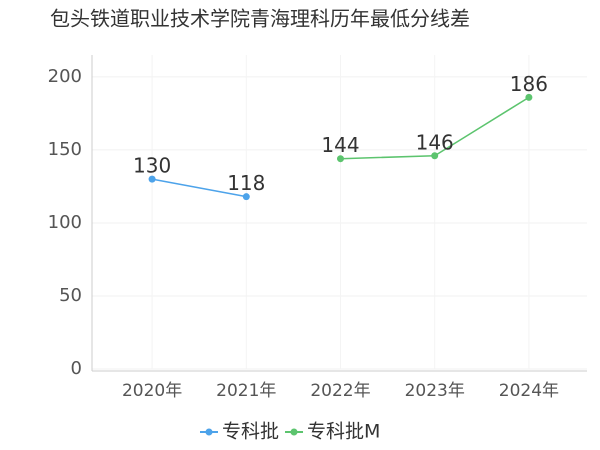 This screenshot has width=600, height=450. Describe the element at coordinates (340, 391) in the screenshot. I see `x-tick-label: 2022年` at that location.